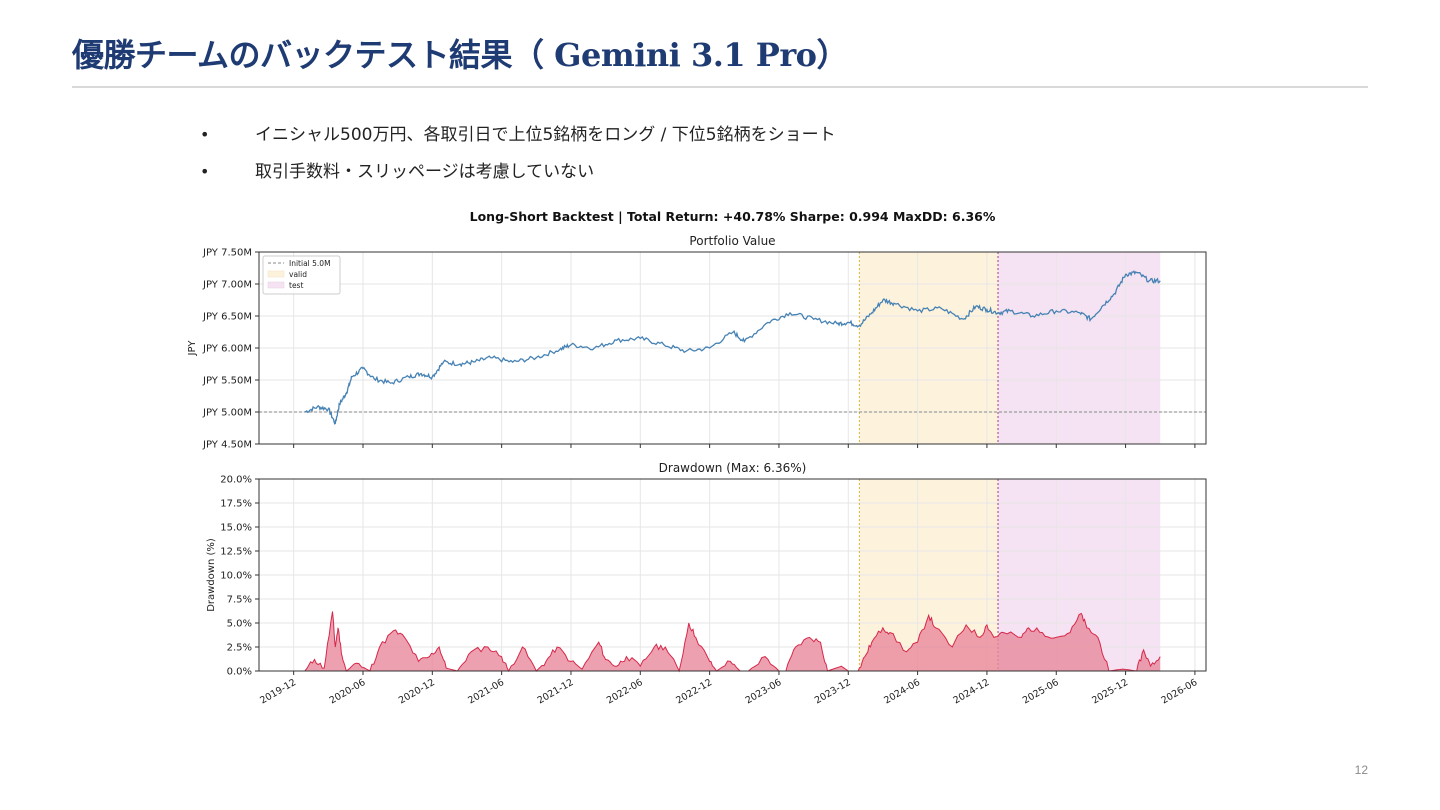 The height and width of the screenshot is (810, 1440). What do you see at coordinates (227, 317) in the screenshot?
I see `portfolio-ytick-label: JPY 6.50M` at bounding box center [227, 317].